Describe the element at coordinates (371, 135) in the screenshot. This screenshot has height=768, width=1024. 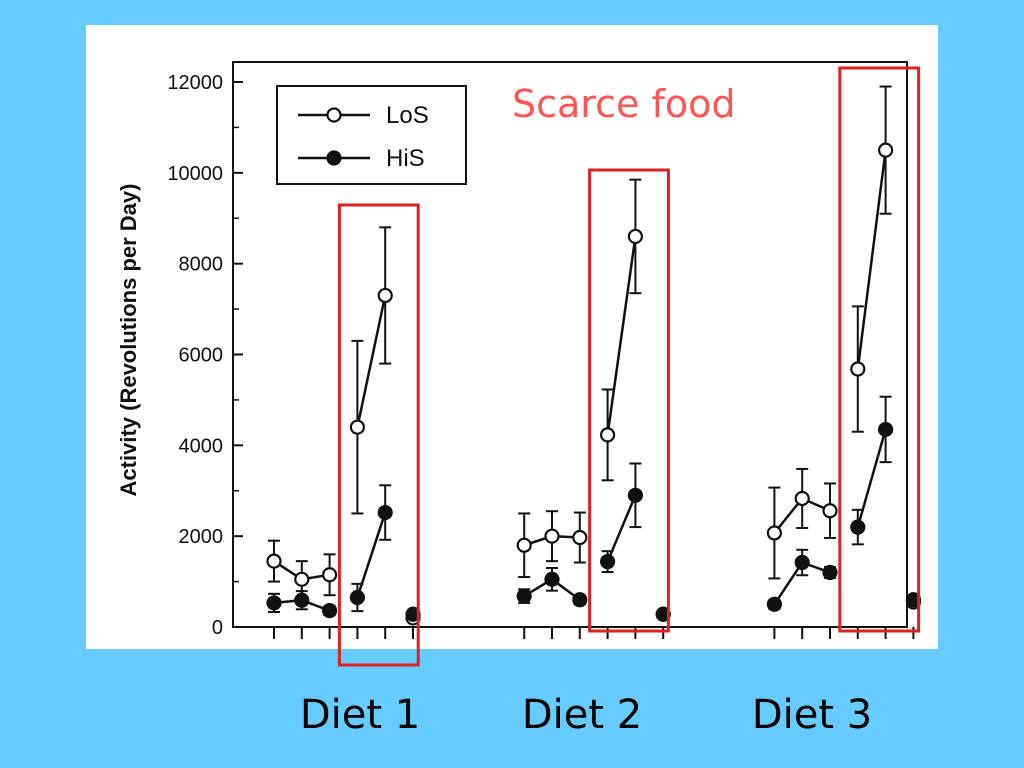
I see `legend-box` at that location.